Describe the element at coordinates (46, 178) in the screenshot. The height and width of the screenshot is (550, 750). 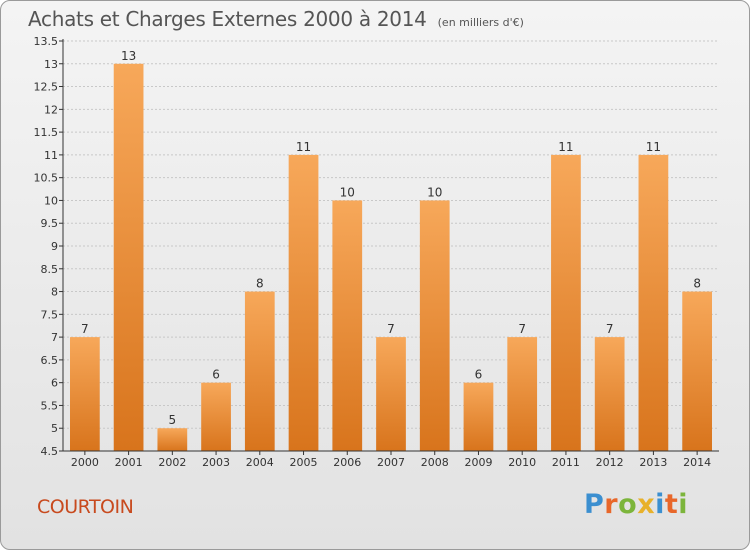
I see `y-tick-label: 10.5` at that location.